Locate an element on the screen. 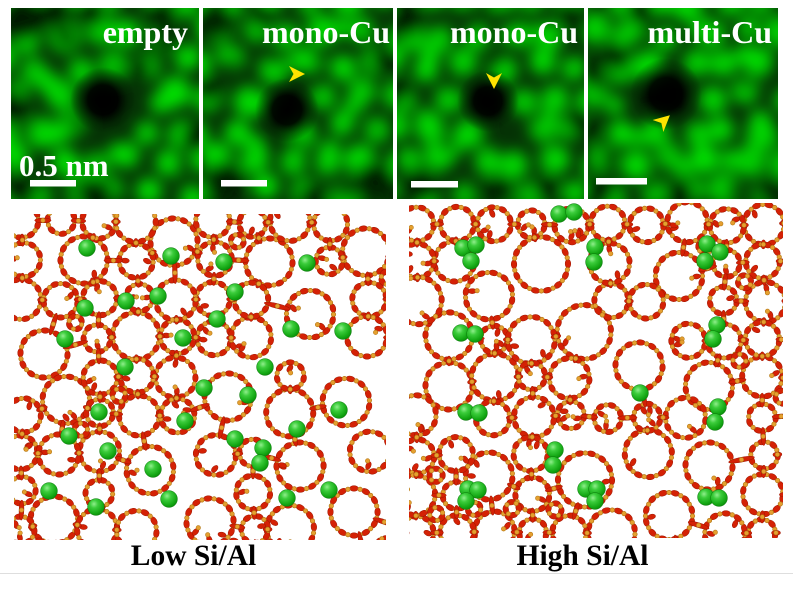  svg-text: multi-Cu is located at coordinates (710, 32).